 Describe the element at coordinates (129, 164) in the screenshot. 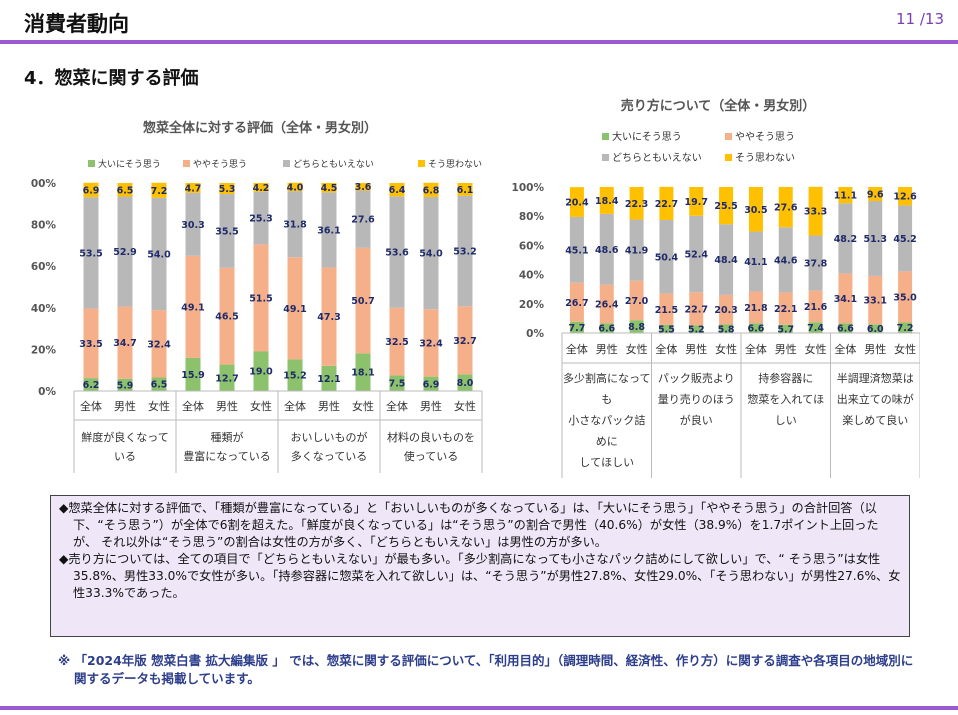

I see `legend-label-0: 大いにそう思う` at that location.